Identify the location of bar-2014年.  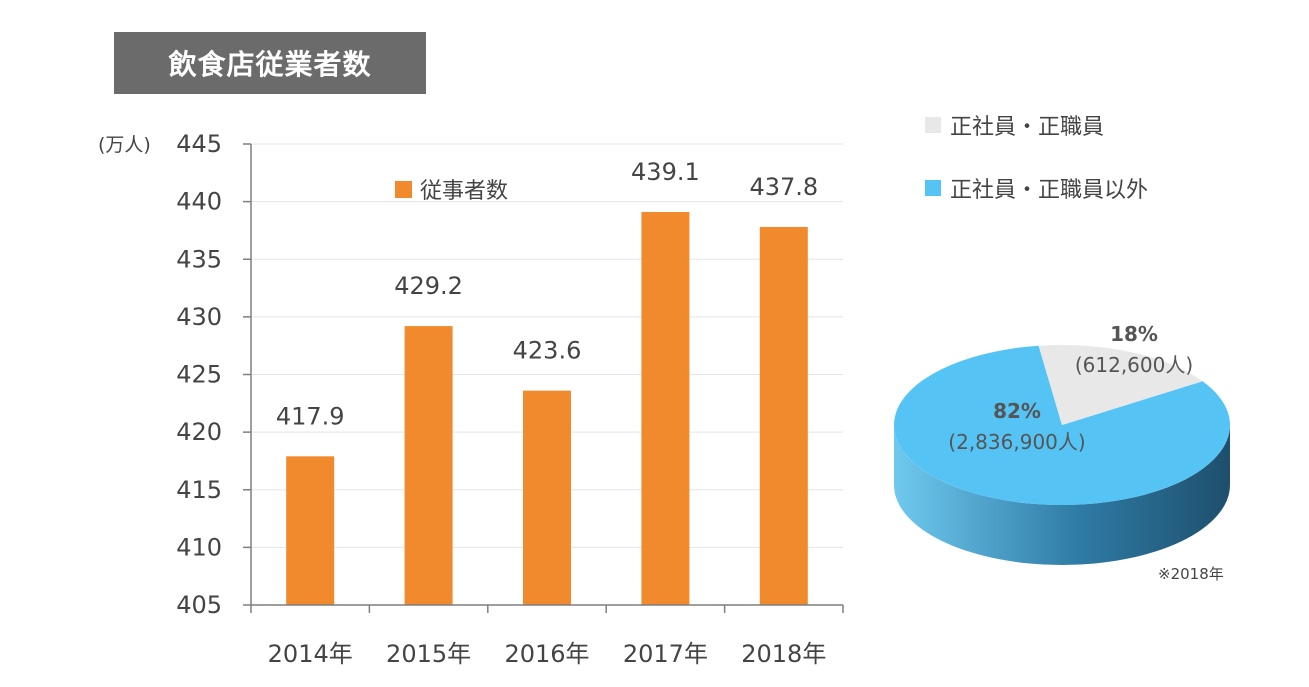
(310, 530).